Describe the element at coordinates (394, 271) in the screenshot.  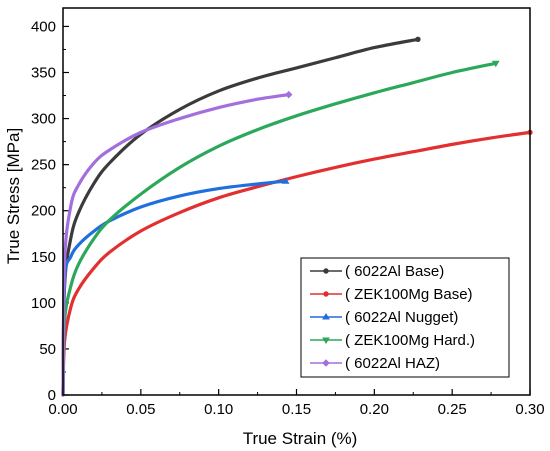
I see `legend-label: ( 6022Al Base)` at that location.